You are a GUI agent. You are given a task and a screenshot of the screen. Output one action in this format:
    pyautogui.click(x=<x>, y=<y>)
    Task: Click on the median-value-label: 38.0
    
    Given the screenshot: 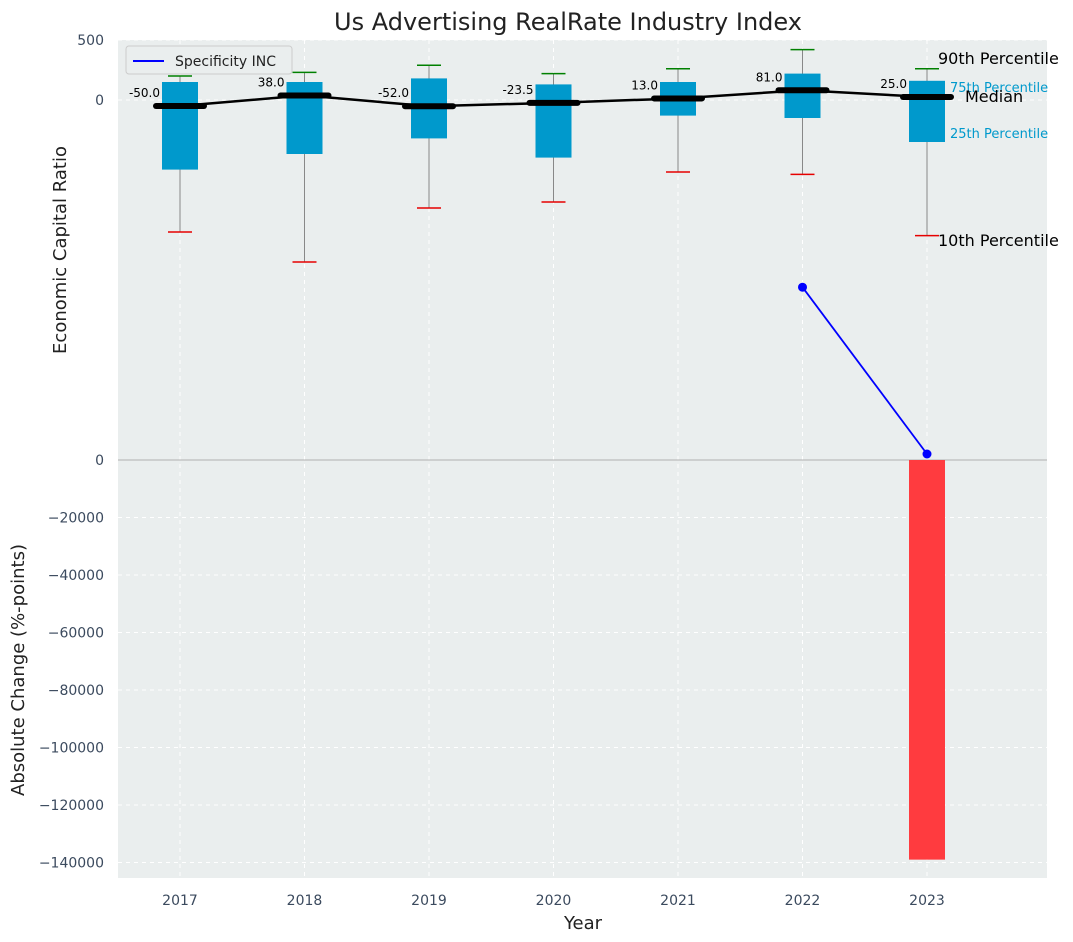 What is the action you would take?
    pyautogui.click(x=271, y=82)
    